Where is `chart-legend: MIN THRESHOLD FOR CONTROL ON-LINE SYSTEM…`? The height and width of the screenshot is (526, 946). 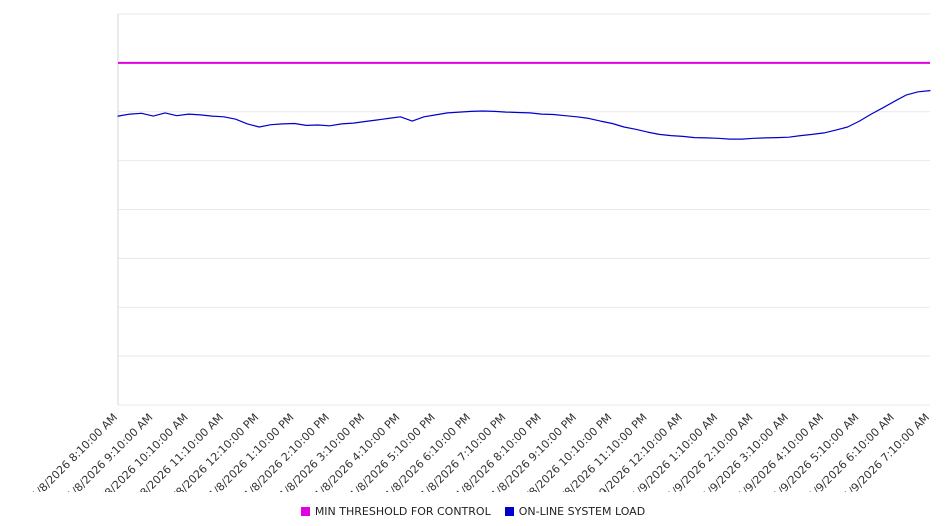 chart-legend: MIN THRESHOLD FOR CONTROL ON-LINE SYSTEM… is located at coordinates (473, 511).